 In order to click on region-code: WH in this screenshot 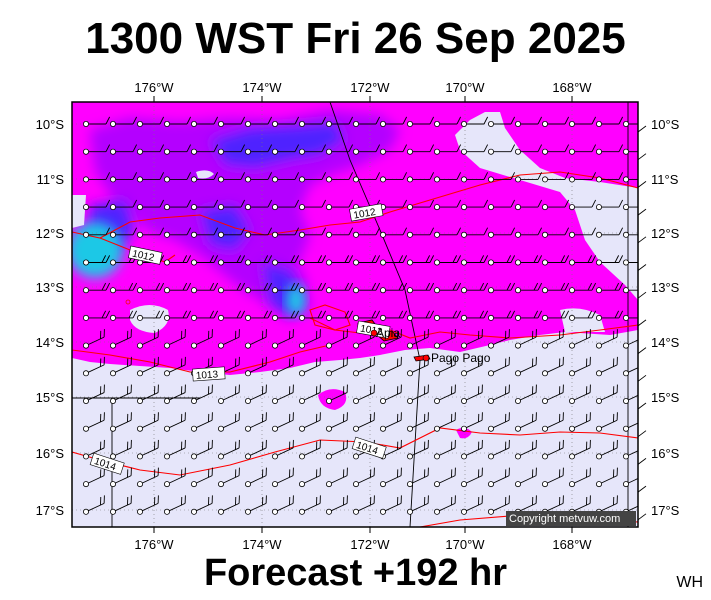, I will do `click(689, 582)`.